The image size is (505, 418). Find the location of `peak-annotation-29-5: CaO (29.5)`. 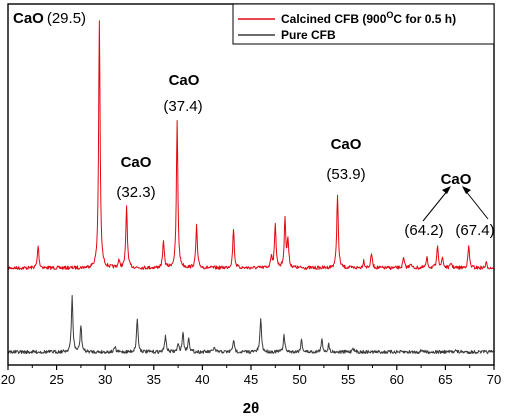

peak-annotation-29-5: CaO (29.5) is located at coordinates (49, 18).